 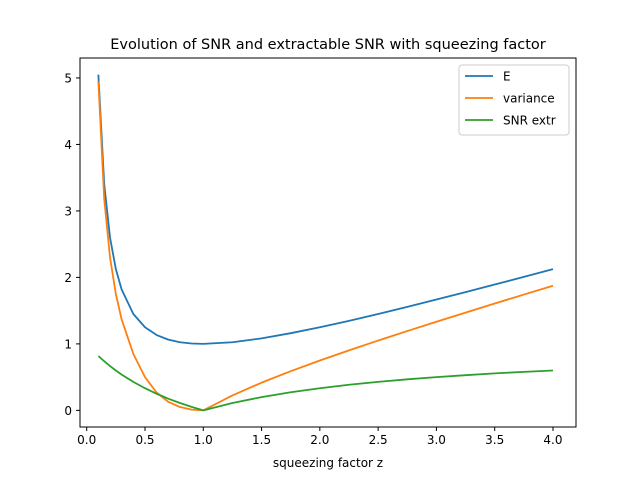 I want to click on y-tick-label: 0, so click(x=68, y=411).